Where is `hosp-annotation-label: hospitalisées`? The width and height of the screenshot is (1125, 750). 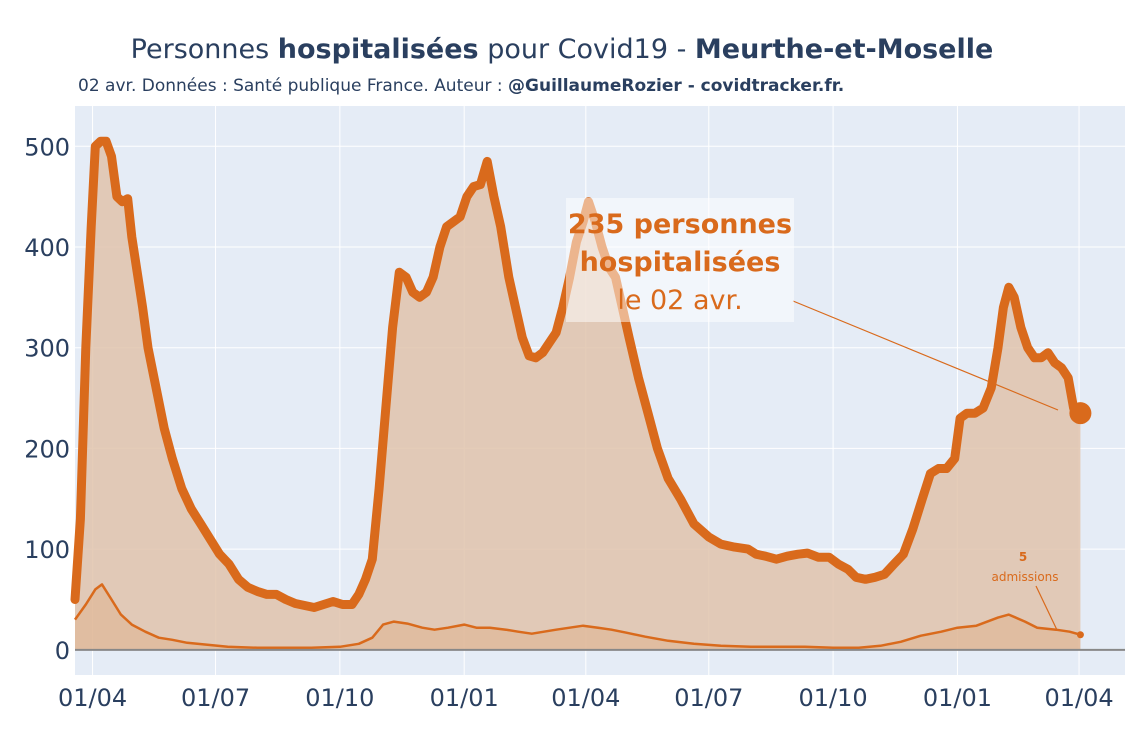
hosp-annotation-label: hospitalisées is located at coordinates (680, 262).